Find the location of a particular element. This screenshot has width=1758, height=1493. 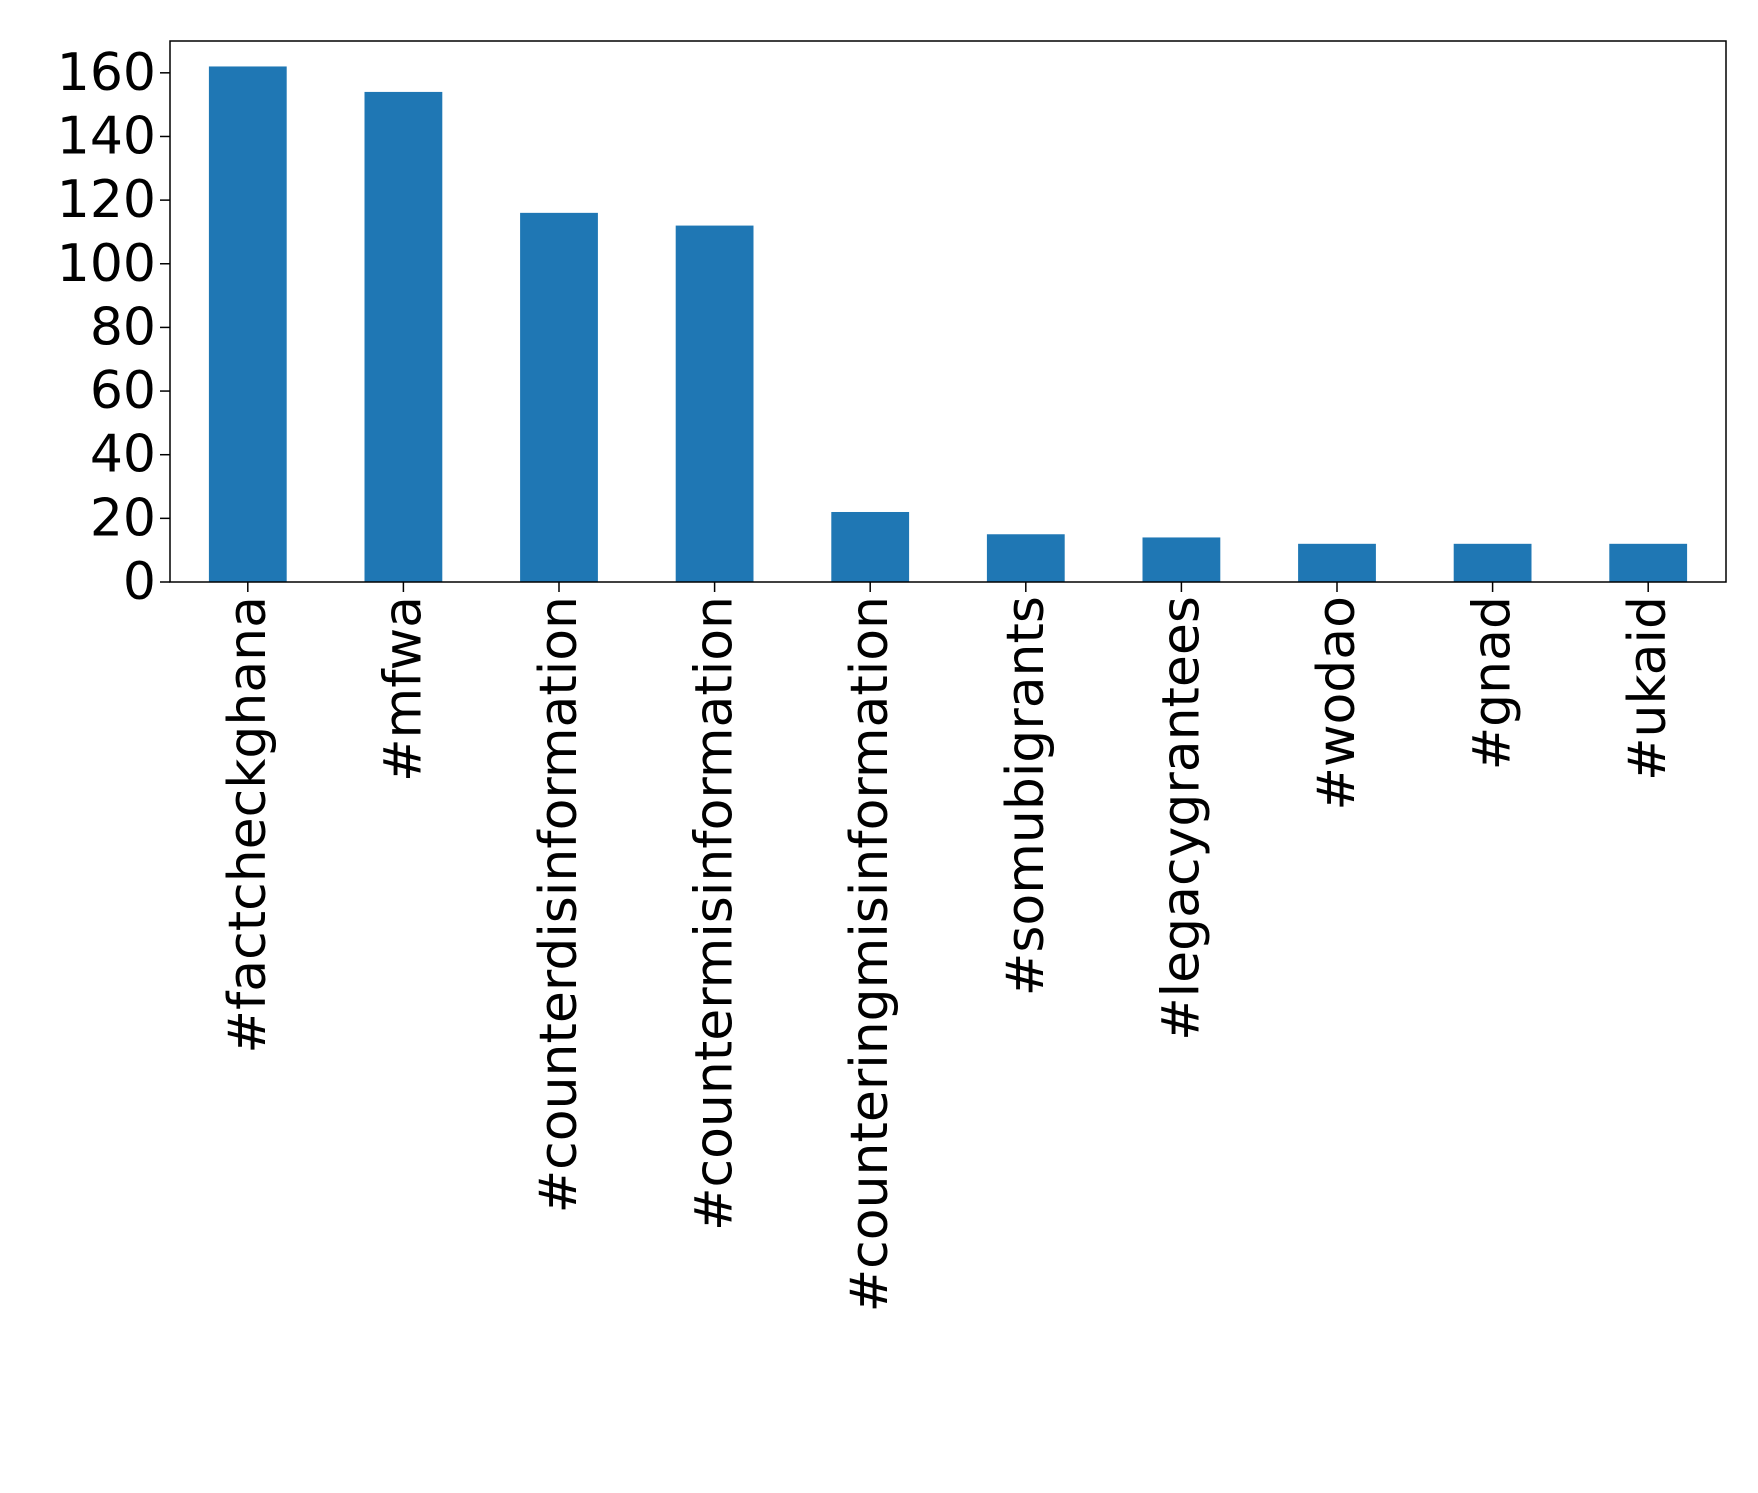

bar-somubigrants is located at coordinates (1025, 558).